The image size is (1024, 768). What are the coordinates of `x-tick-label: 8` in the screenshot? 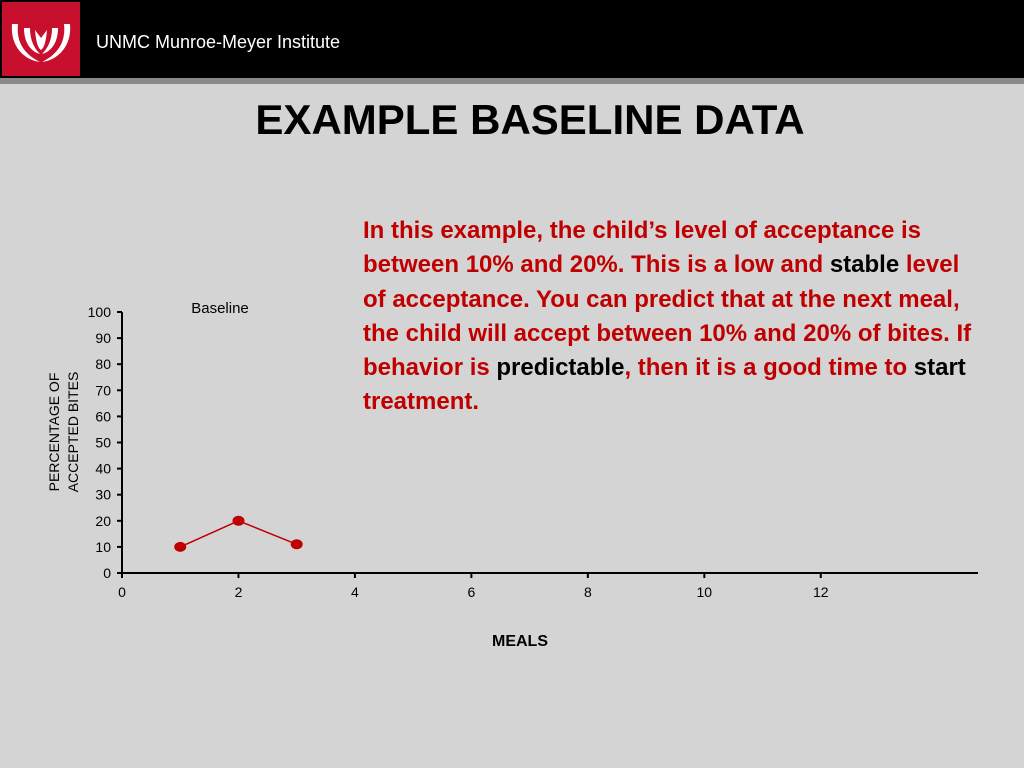 It's located at (588, 592).